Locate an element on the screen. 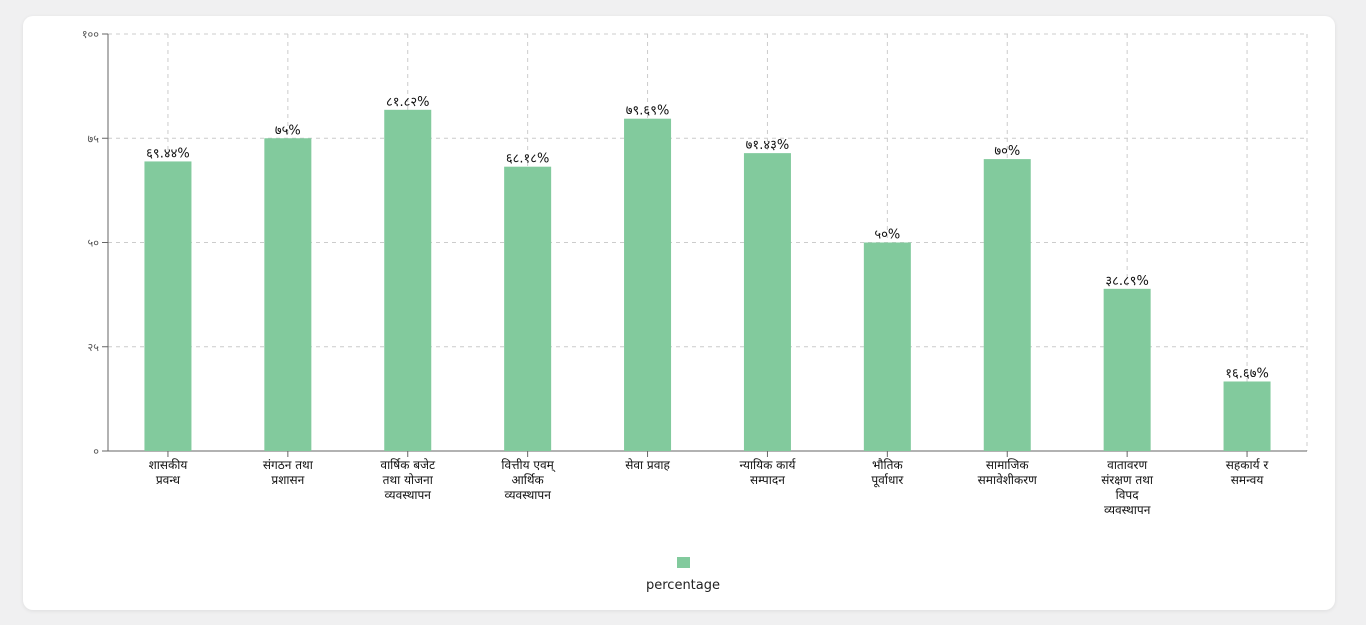 The image size is (1366, 625). x-tick-label-line: संरक्षण तथा is located at coordinates (1127, 480).